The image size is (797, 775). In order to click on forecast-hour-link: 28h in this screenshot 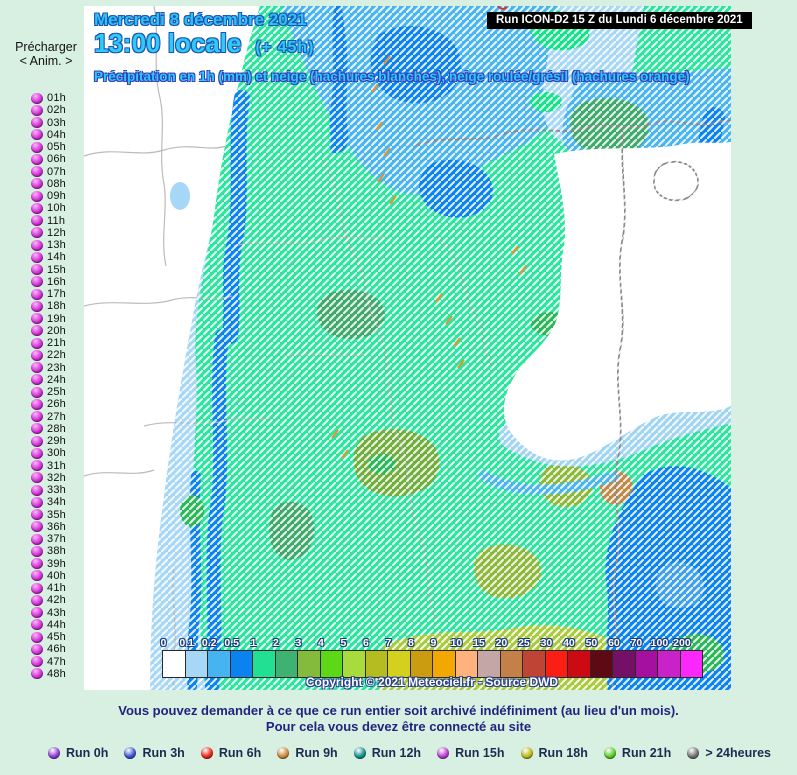, I will do `click(48, 429)`.